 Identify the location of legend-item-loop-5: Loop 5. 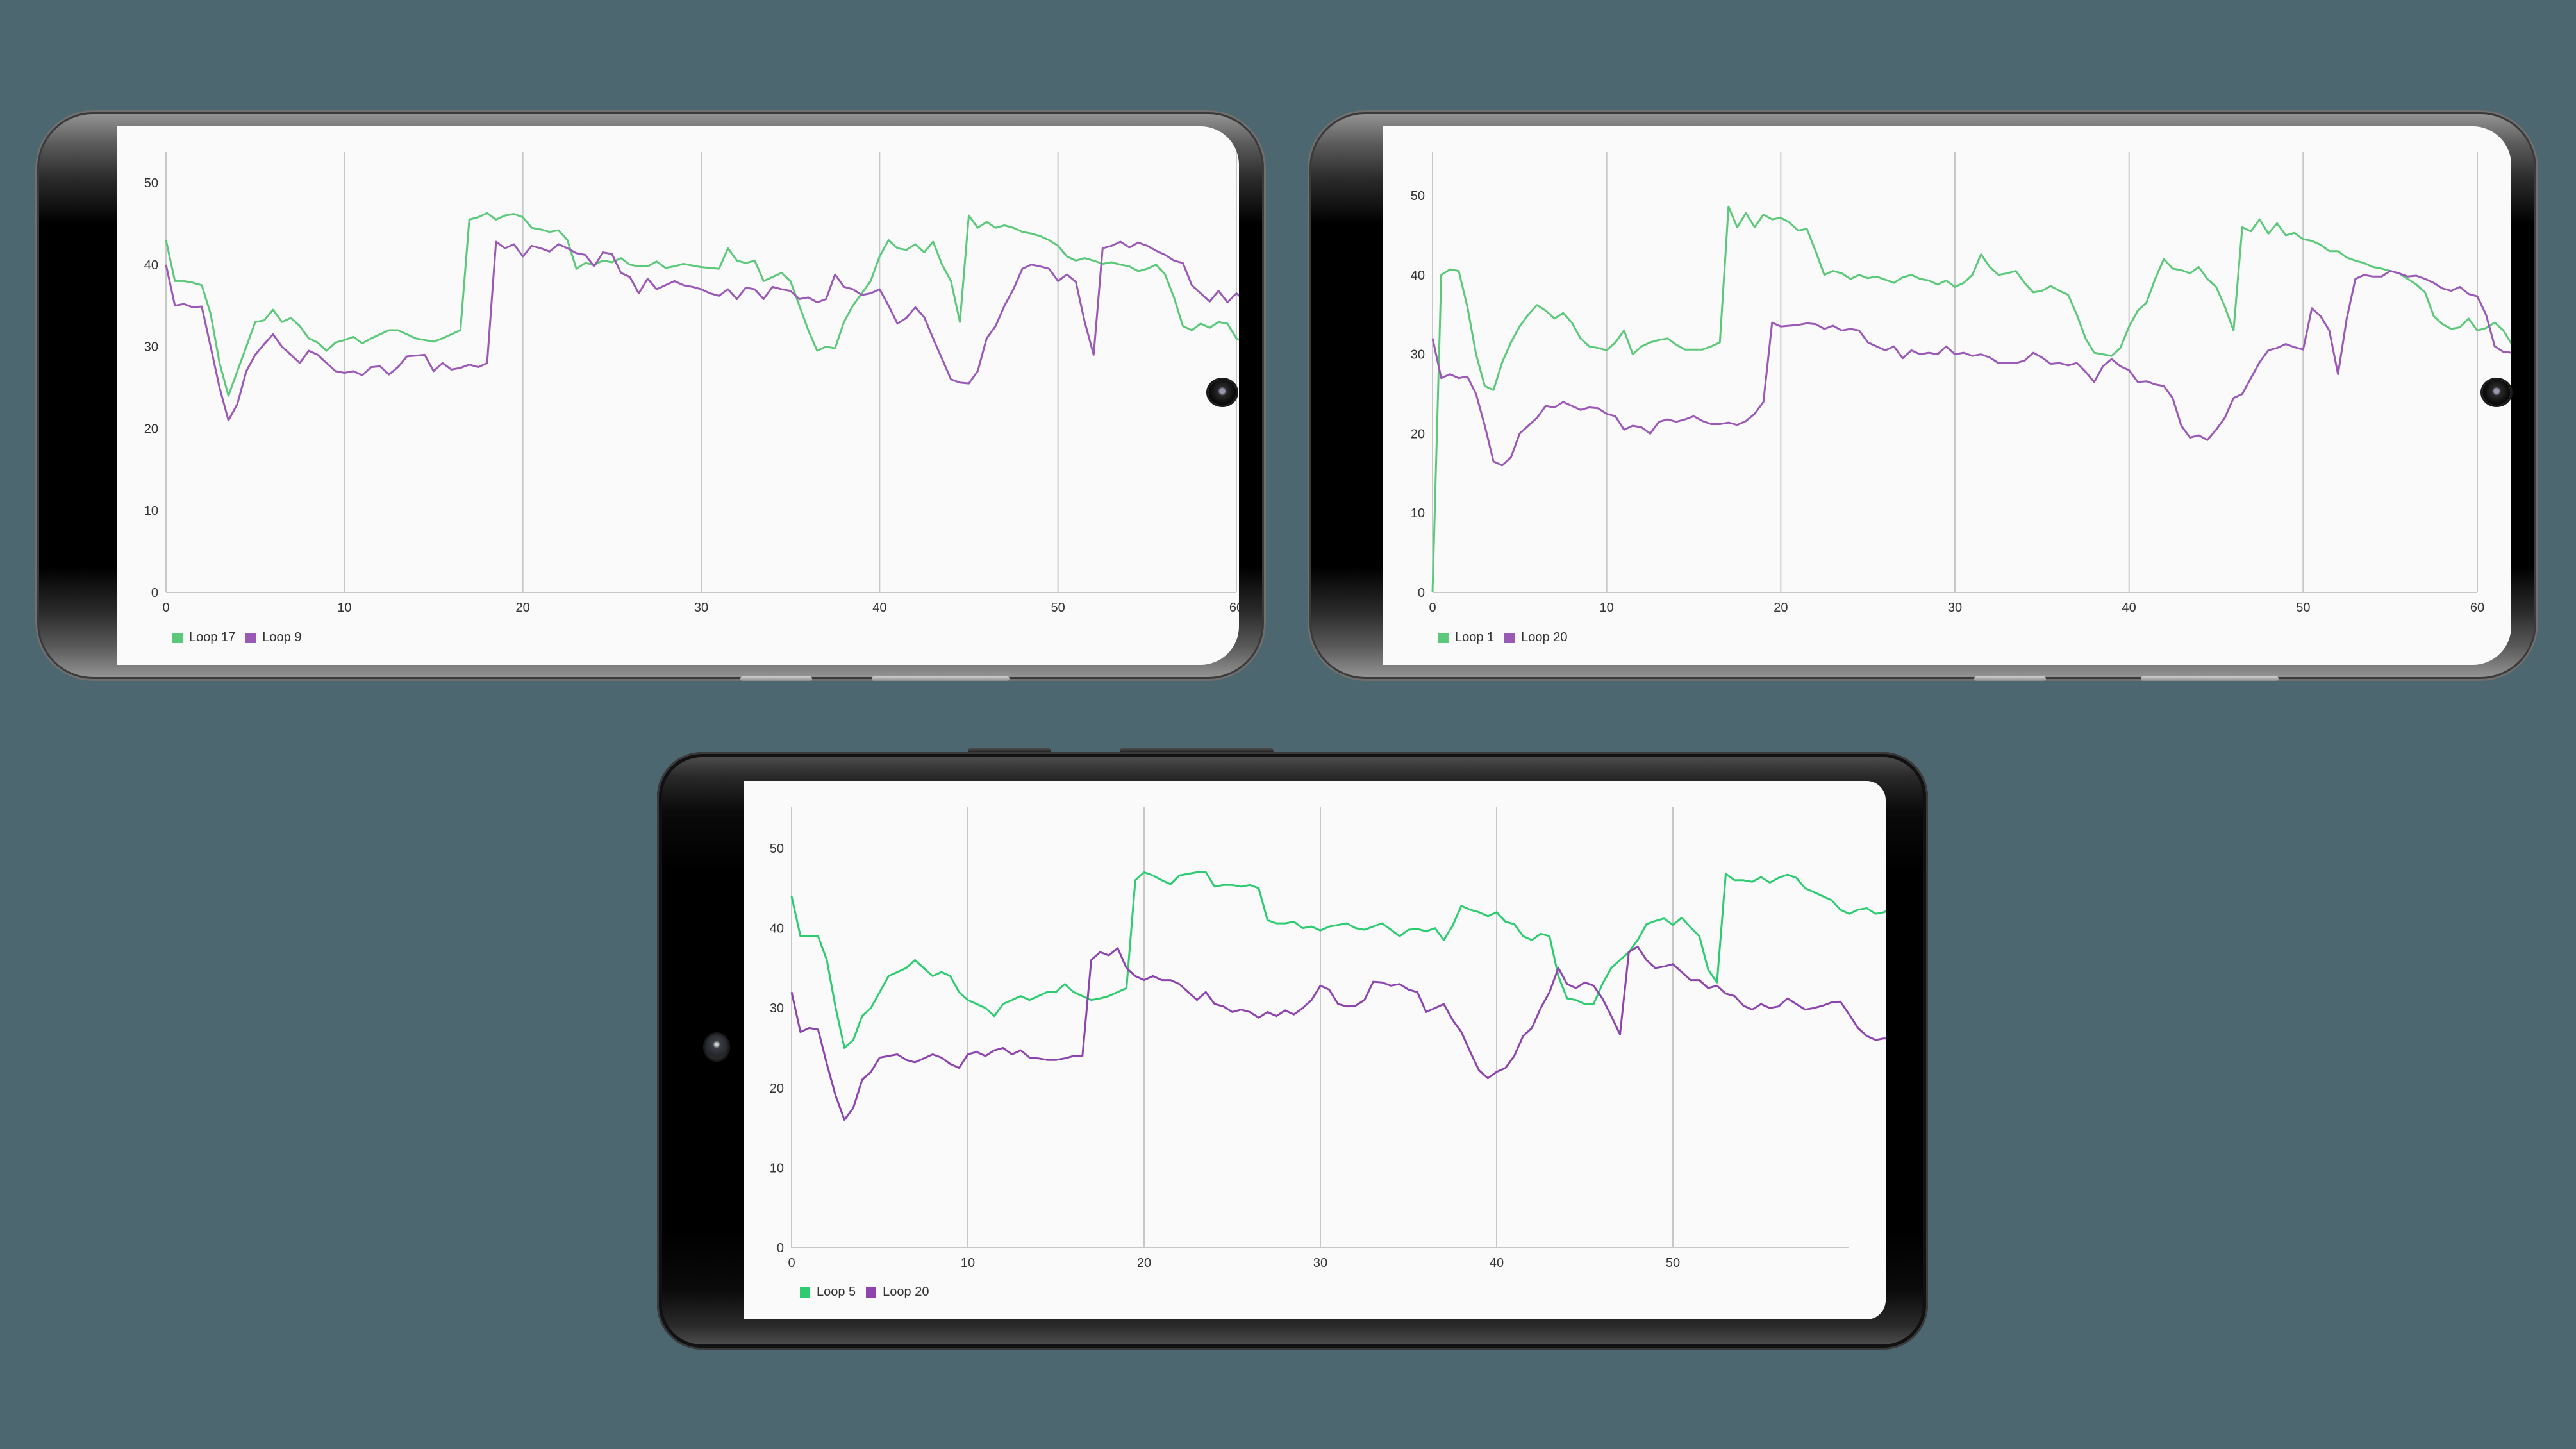
(828, 1292).